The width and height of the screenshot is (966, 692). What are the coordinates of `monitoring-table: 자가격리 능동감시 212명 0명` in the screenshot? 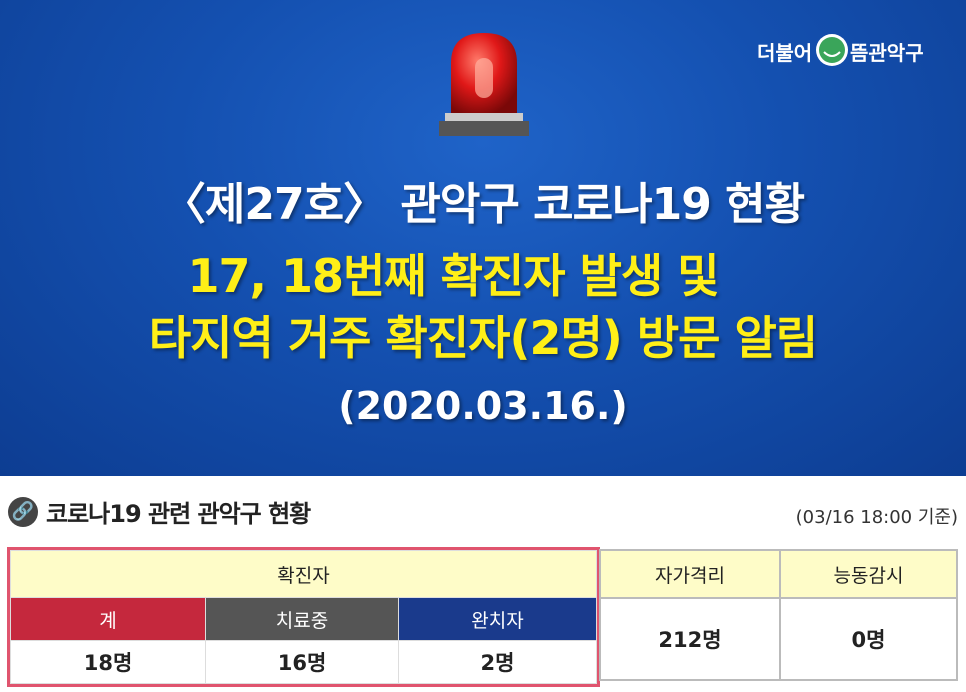 It's located at (778, 615).